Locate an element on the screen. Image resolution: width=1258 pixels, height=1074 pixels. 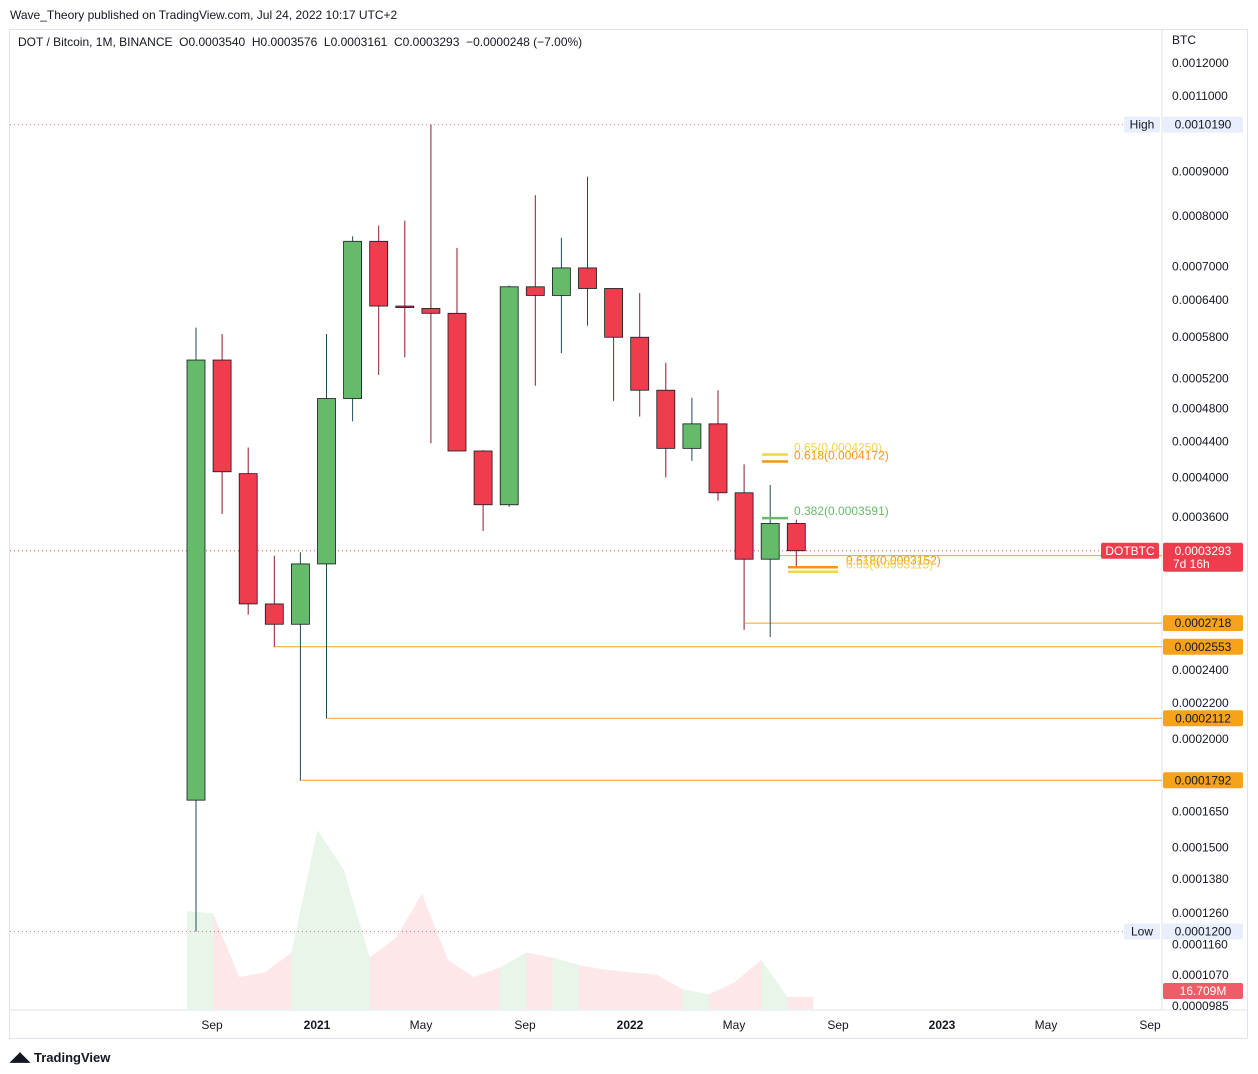
price-tick-label: 0.0003600 is located at coordinates (1200, 517).